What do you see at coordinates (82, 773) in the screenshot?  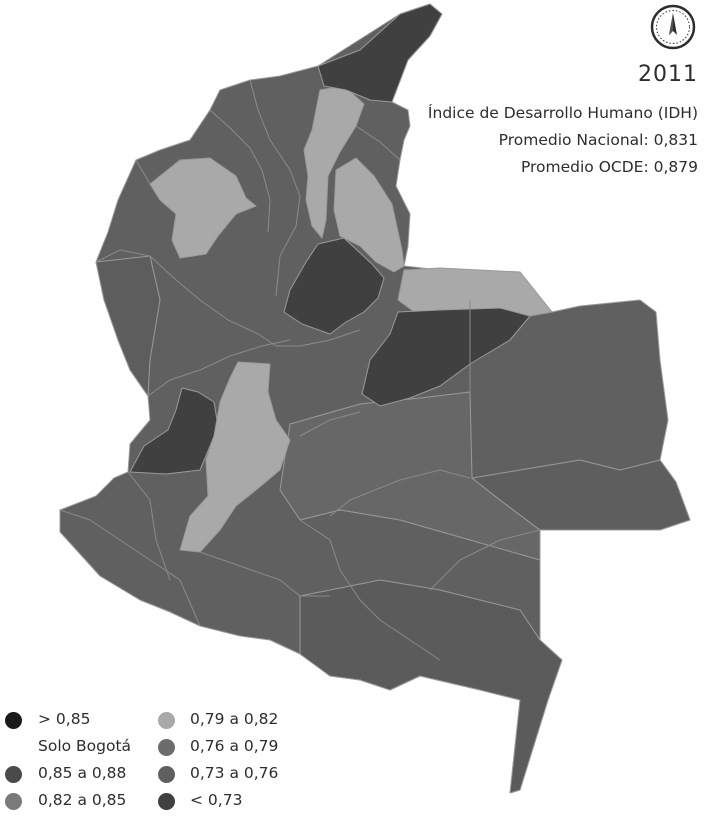 I see `legend-label-085-088: 0,85 a 0,88` at bounding box center [82, 773].